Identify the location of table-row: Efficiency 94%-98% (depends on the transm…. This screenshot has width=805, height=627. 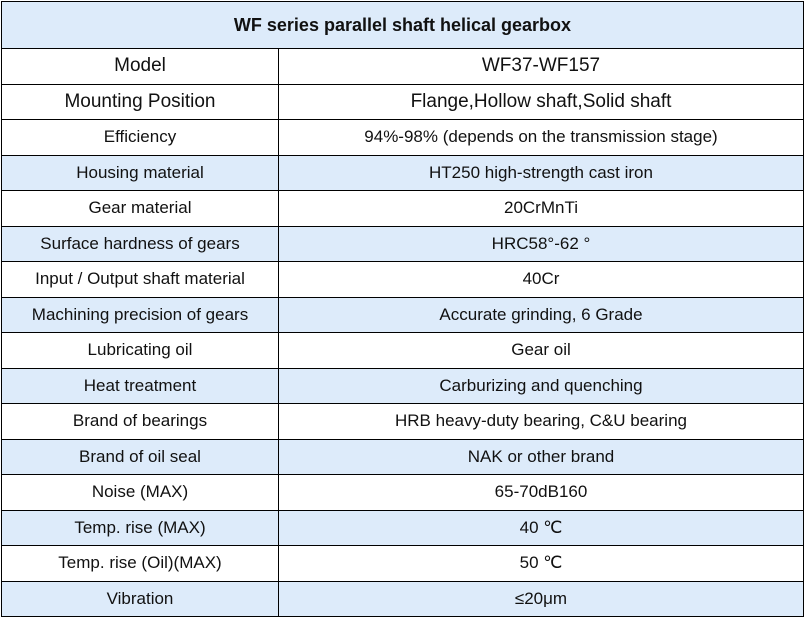
(402, 137).